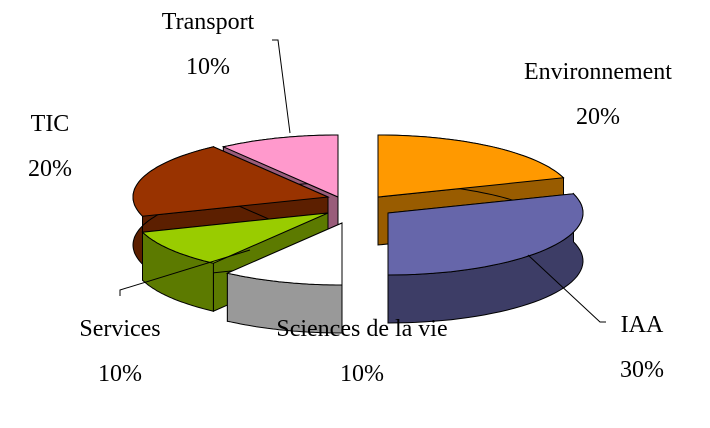 The image size is (710, 428). Describe the element at coordinates (50, 147) in the screenshot. I see `slice-label: TIC 20%` at that location.